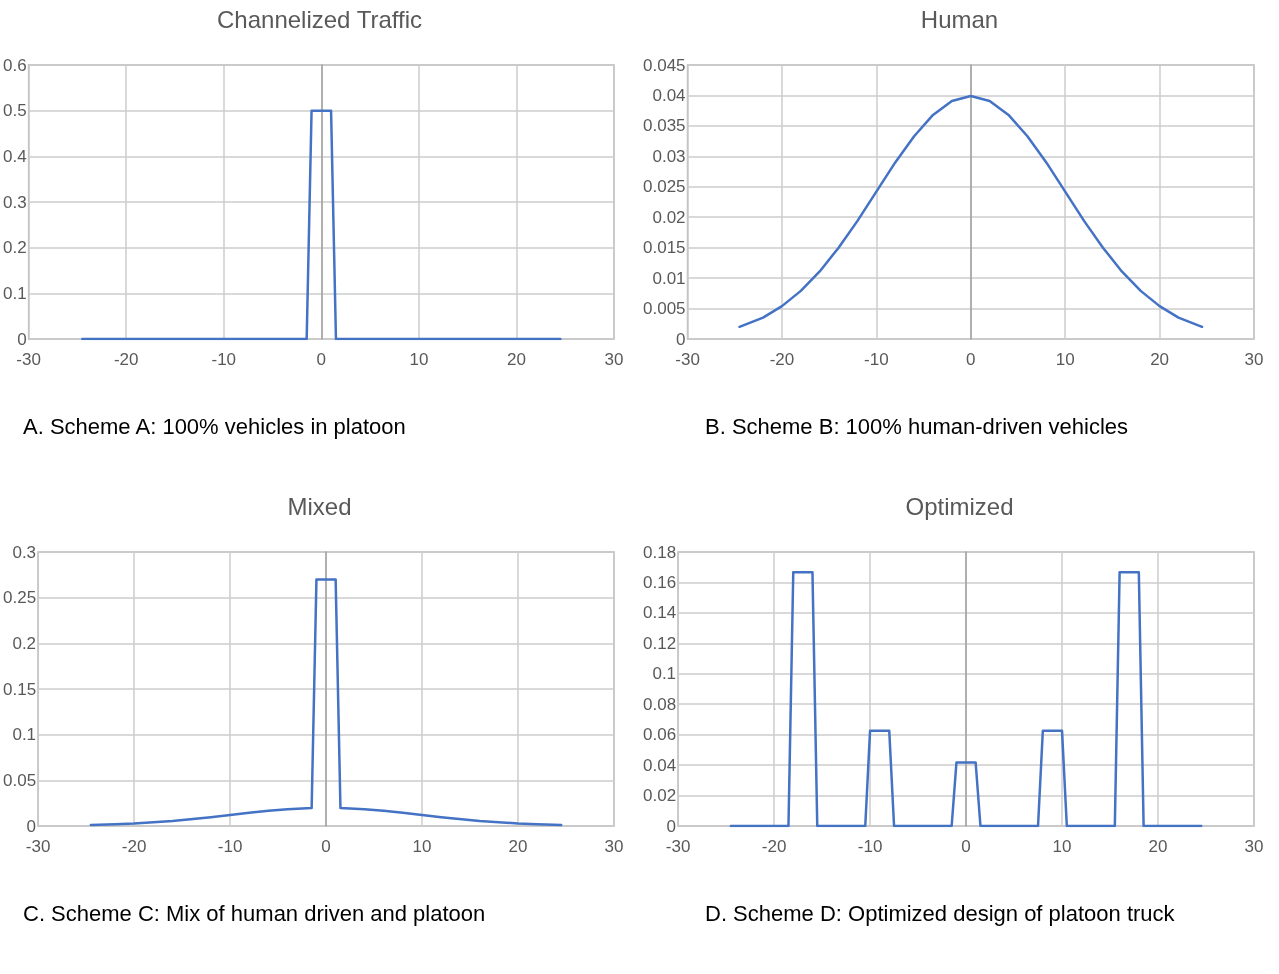  Describe the element at coordinates (19, 780) in the screenshot. I see `y-tick-label: 0.05` at that location.